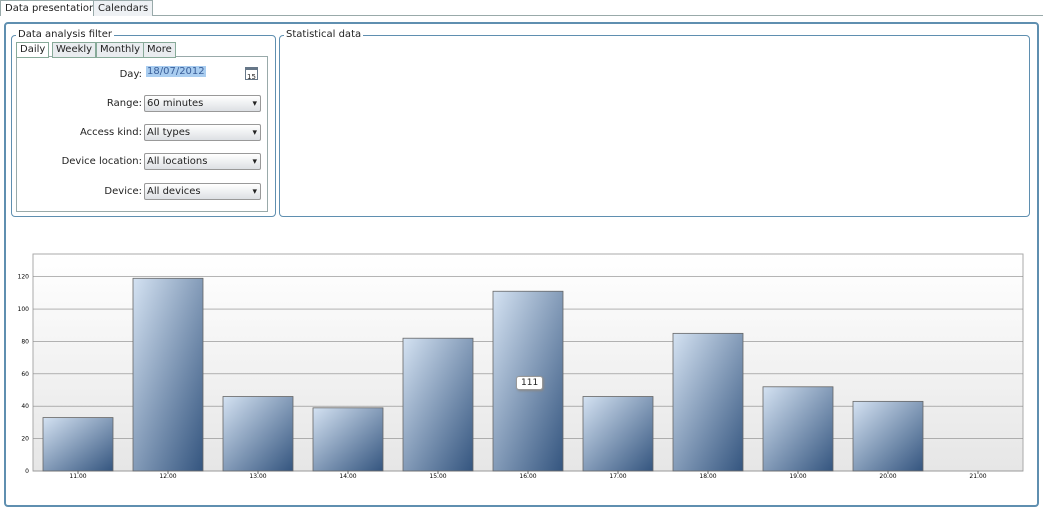 The width and height of the screenshot is (1043, 513). What do you see at coordinates (159, 50) in the screenshot?
I see `filter-tab: More` at bounding box center [159, 50].